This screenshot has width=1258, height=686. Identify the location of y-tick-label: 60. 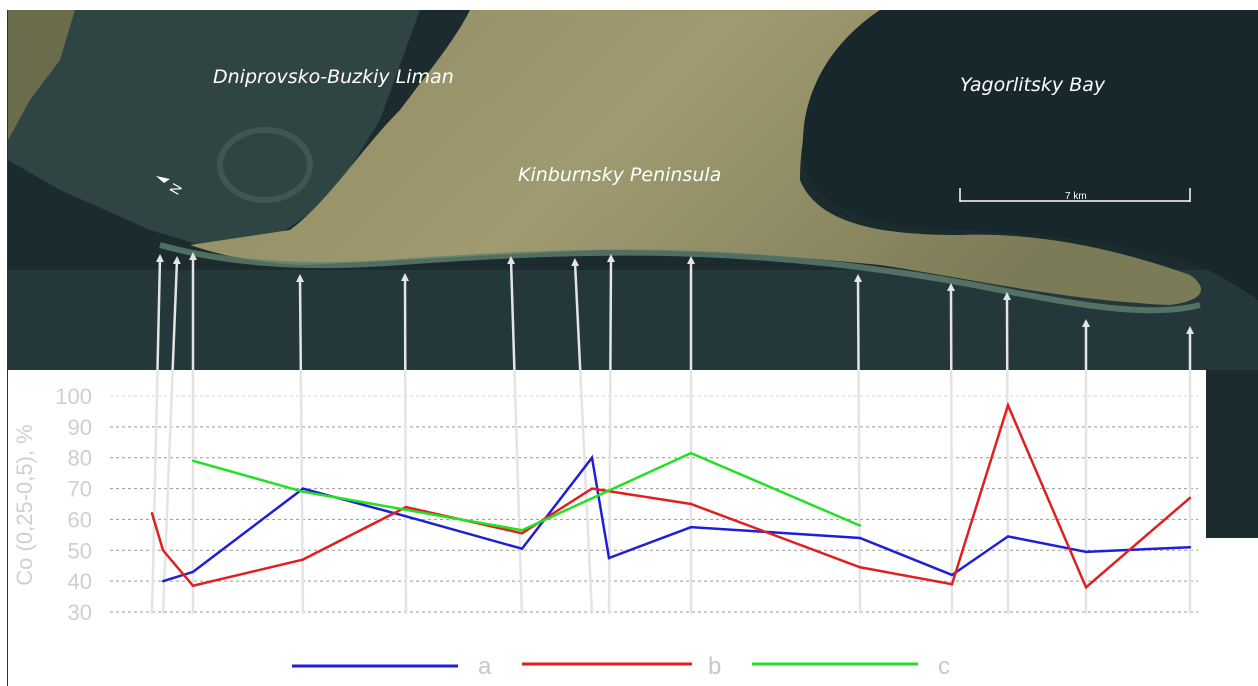
(80, 519).